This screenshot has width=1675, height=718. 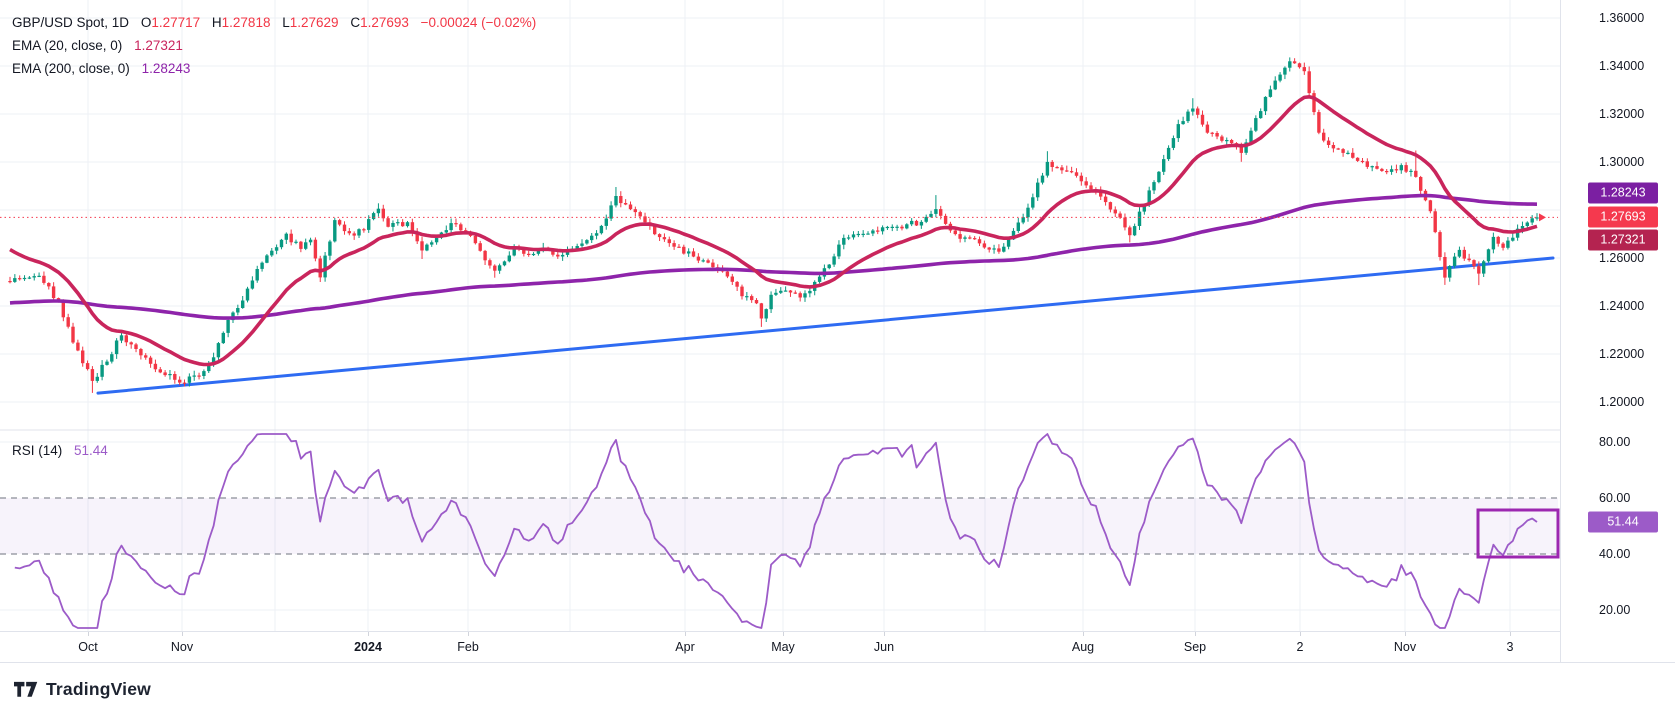 I want to click on rsi-axis-tick: 20.00, so click(x=1615, y=610).